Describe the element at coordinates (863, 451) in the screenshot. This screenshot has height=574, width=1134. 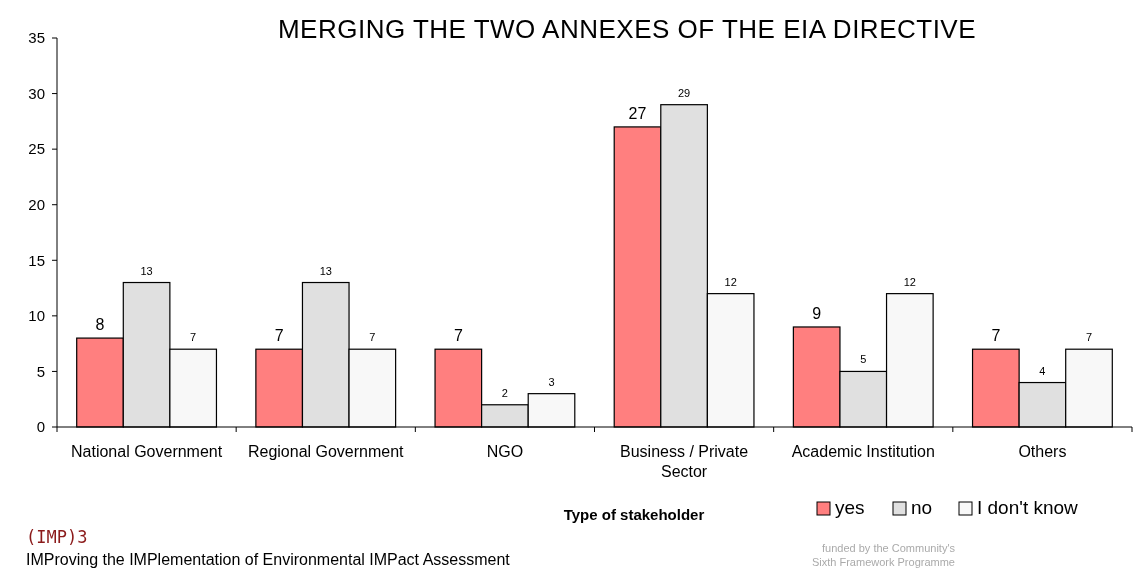
I see `x-tick-label: Academic Institution` at that location.